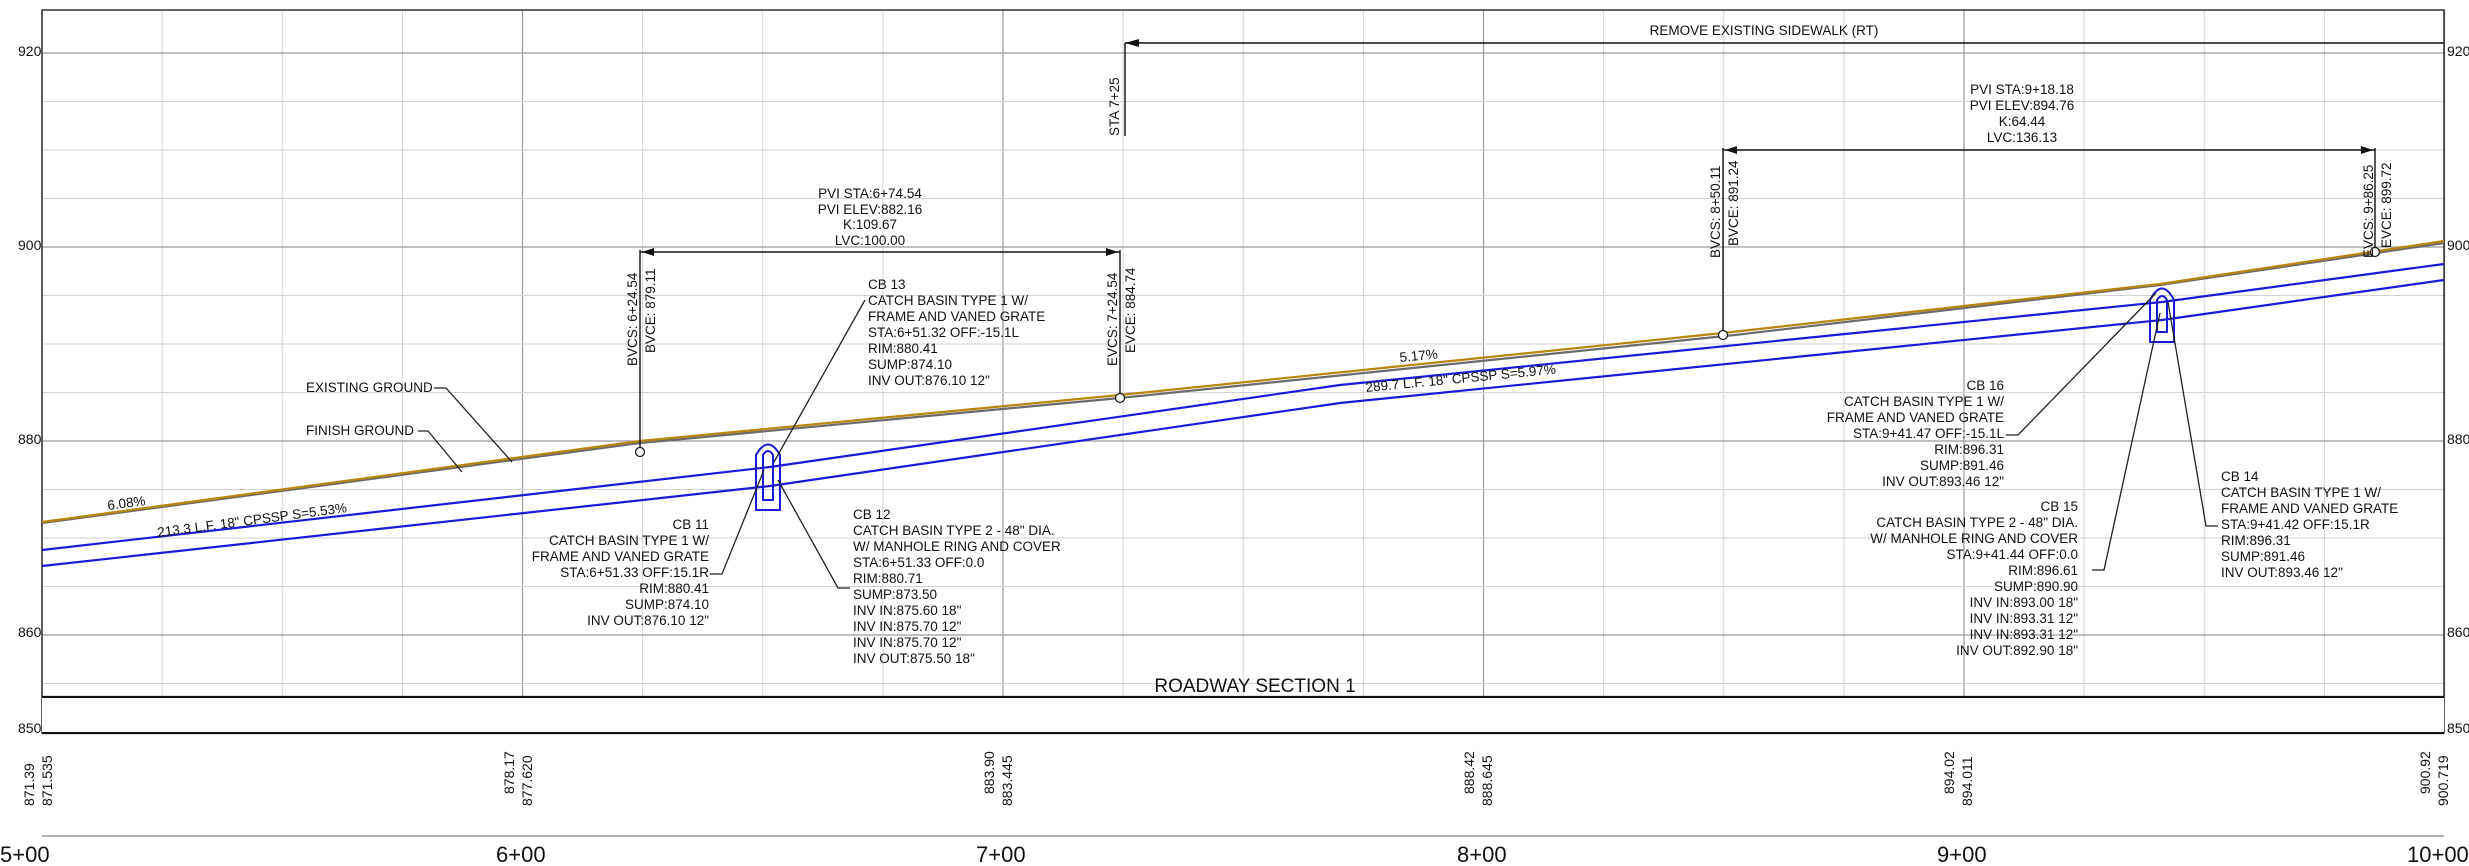 This screenshot has width=2469, height=866. Describe the element at coordinates (870, 240) in the screenshot. I see `curve-length-label: LVC:100.00` at that location.